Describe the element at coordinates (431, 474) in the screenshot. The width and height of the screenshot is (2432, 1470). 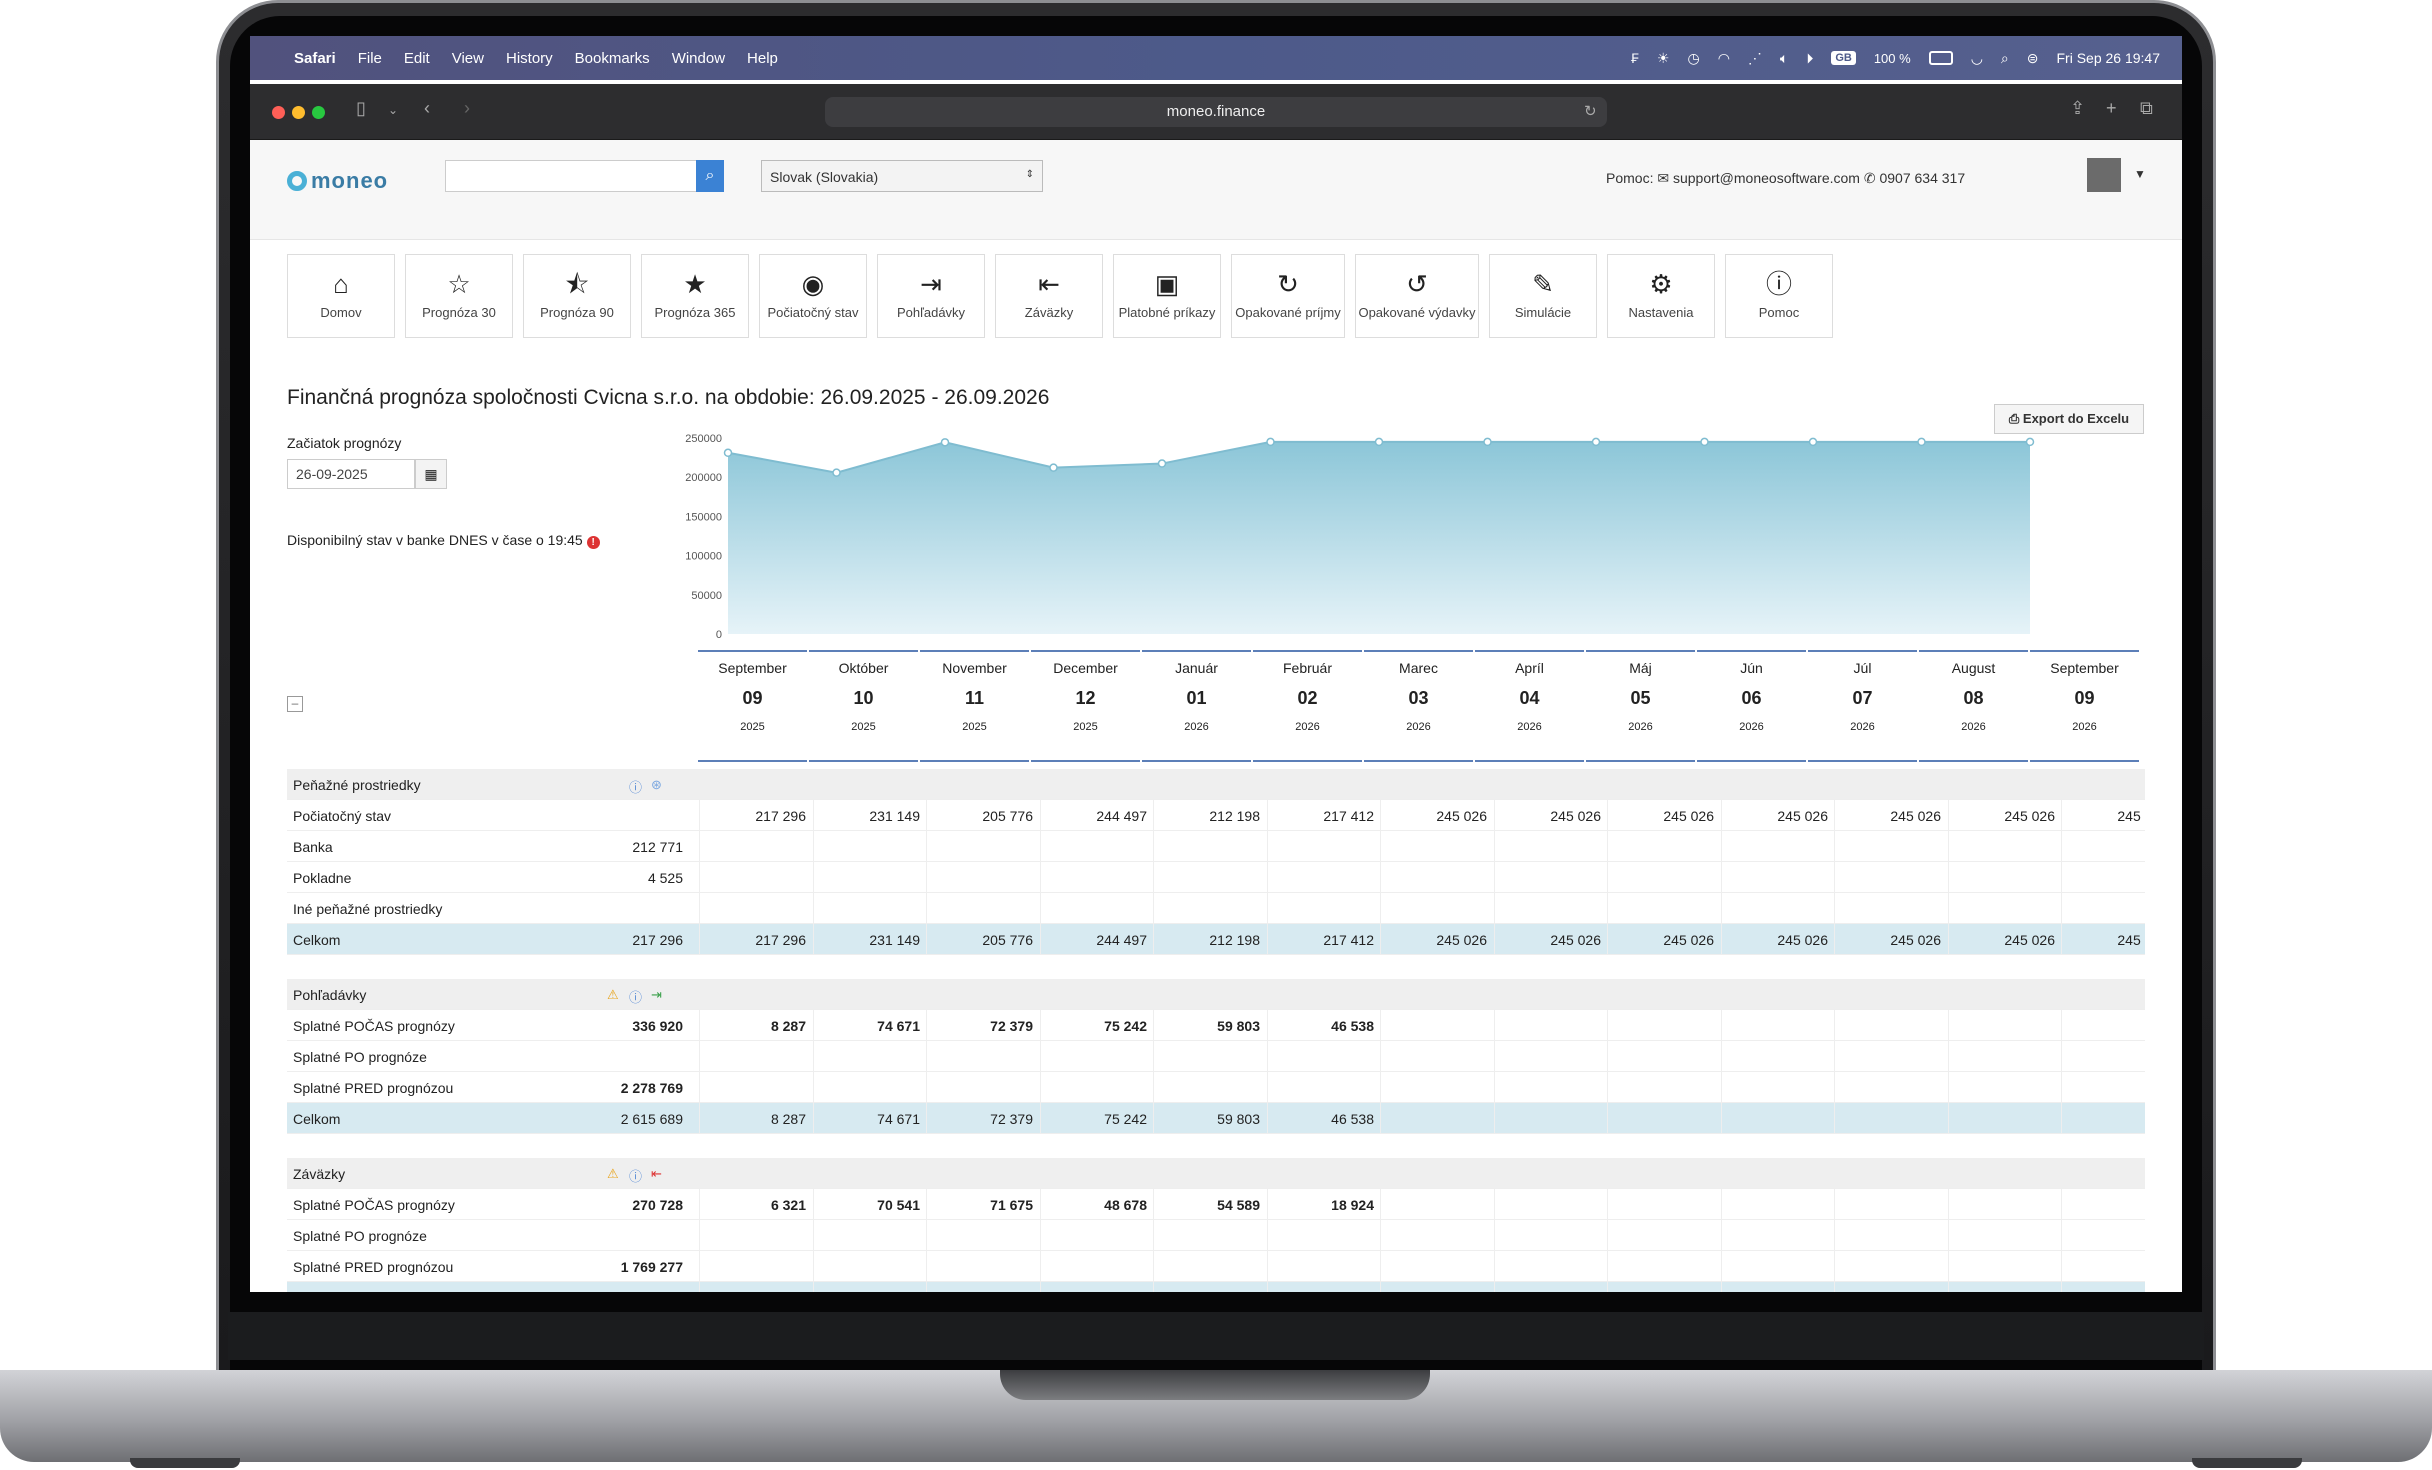
I see `calendar-button: ▦` at that location.